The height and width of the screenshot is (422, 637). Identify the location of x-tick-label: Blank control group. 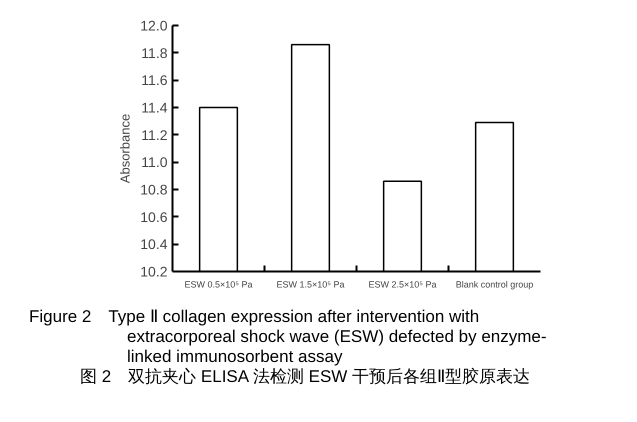
(495, 285).